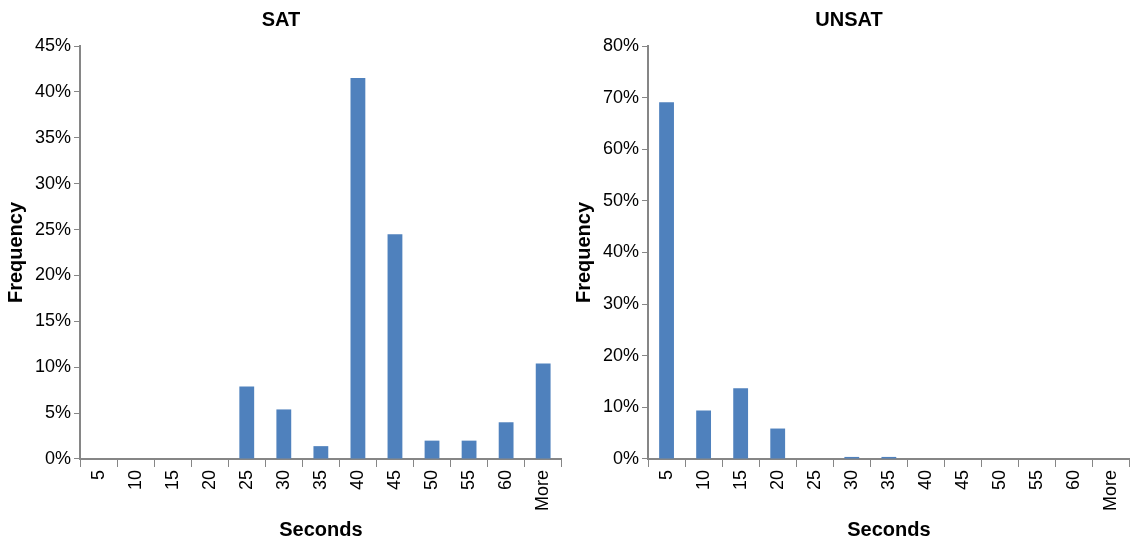 The height and width of the screenshot is (546, 1144). Describe the element at coordinates (621, 44) in the screenshot. I see `y-tick-label: 80%` at that location.